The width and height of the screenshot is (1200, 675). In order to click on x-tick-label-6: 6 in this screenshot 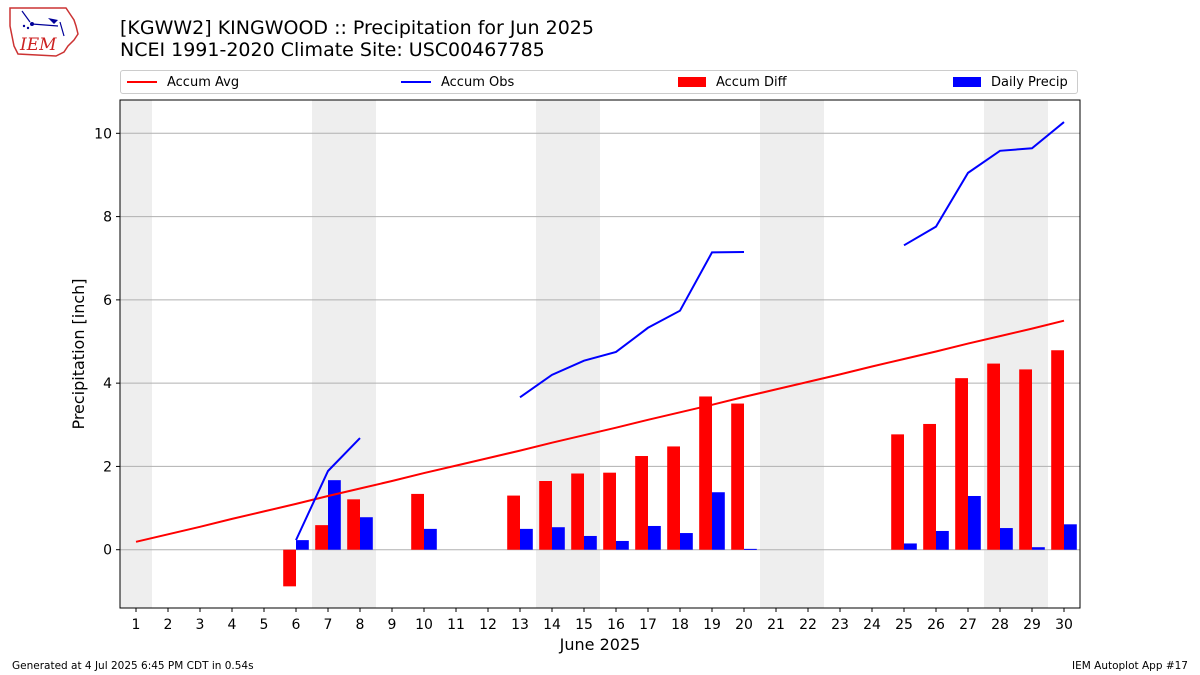, I will do `click(296, 625)`.